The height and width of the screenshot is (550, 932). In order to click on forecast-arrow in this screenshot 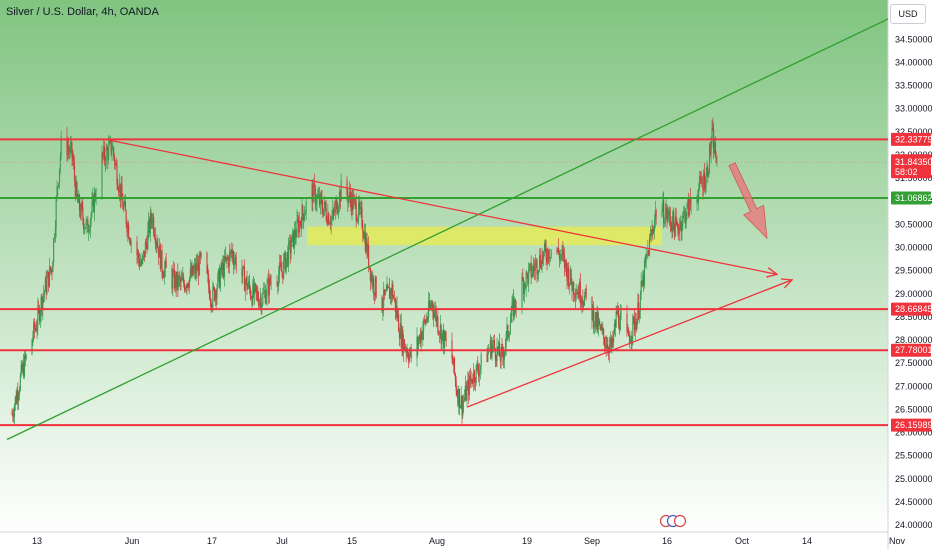, I will do `click(748, 201)`.